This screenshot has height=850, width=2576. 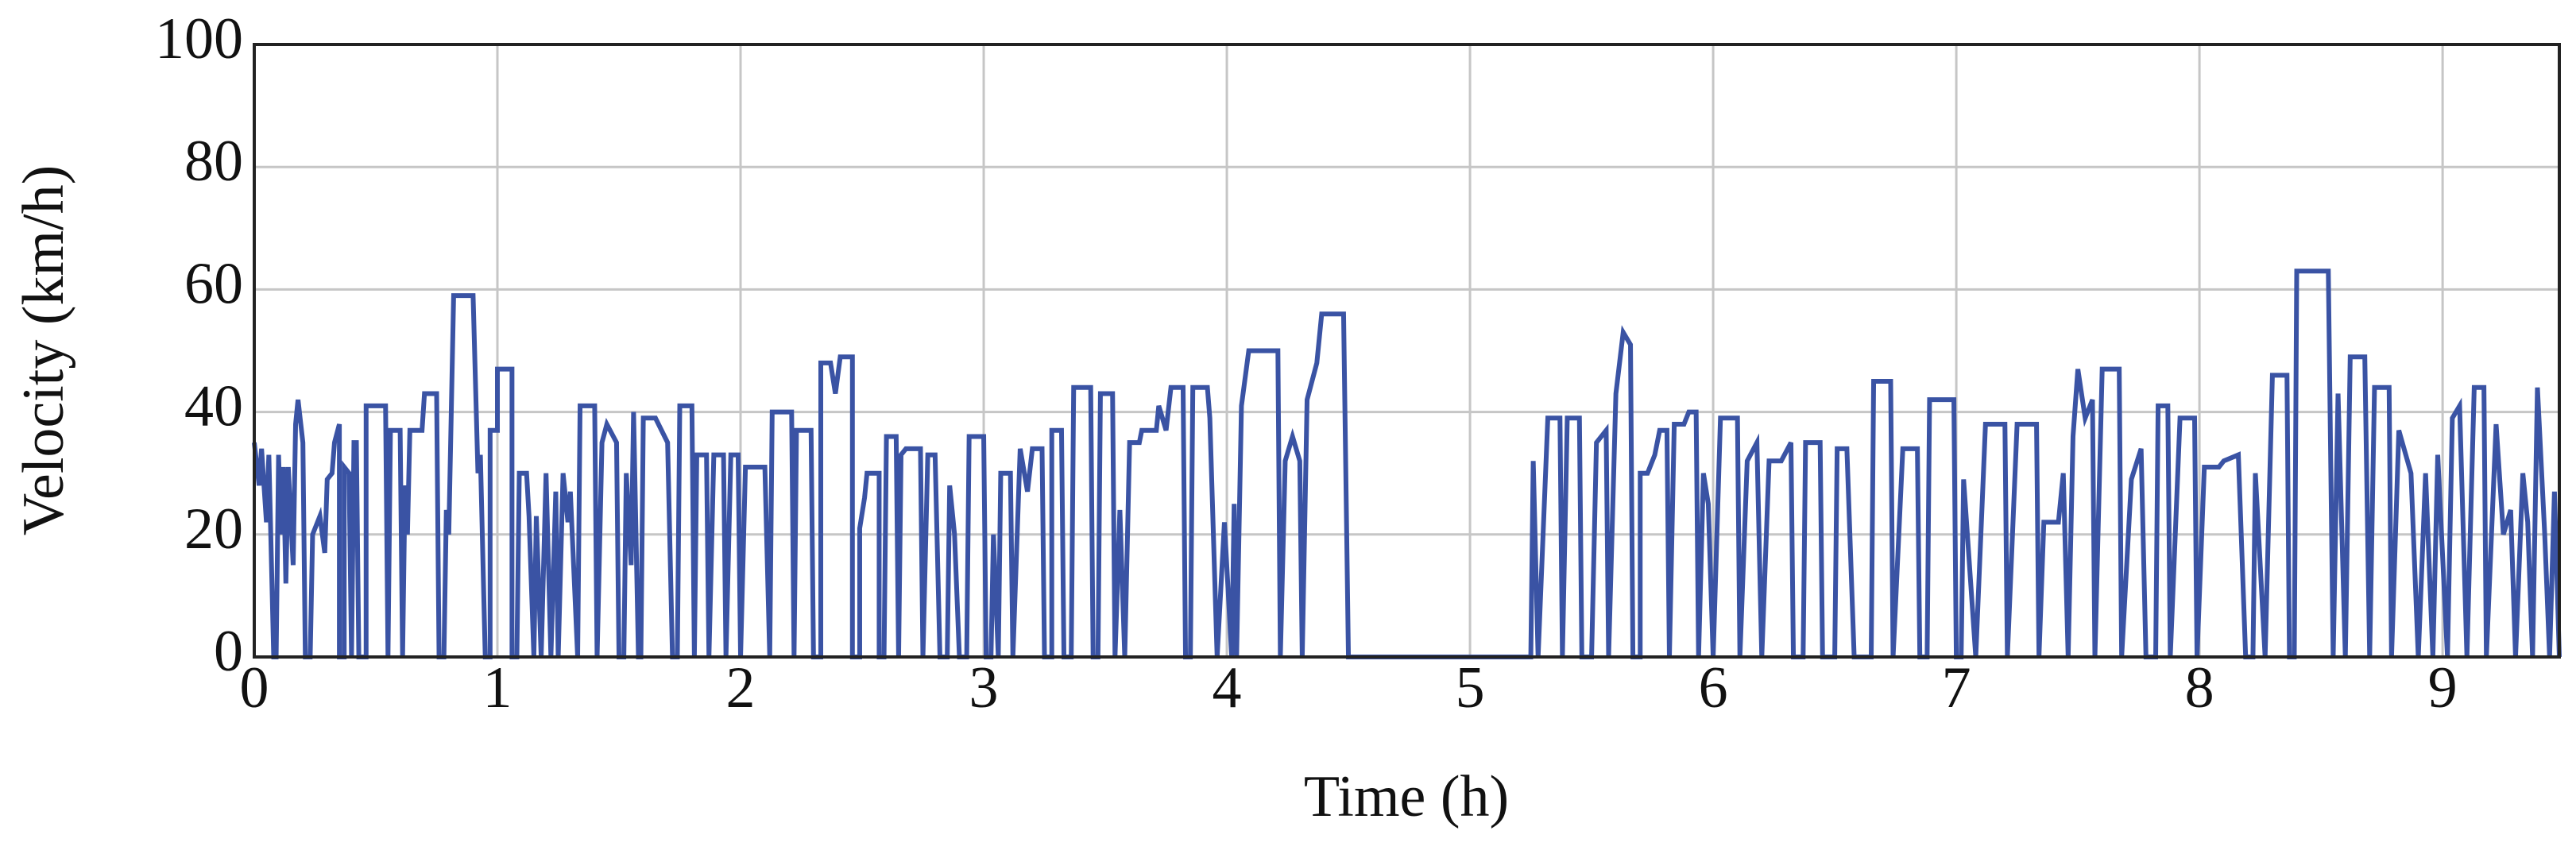 What do you see at coordinates (984, 688) in the screenshot?
I see `x-tick-label: 3` at bounding box center [984, 688].